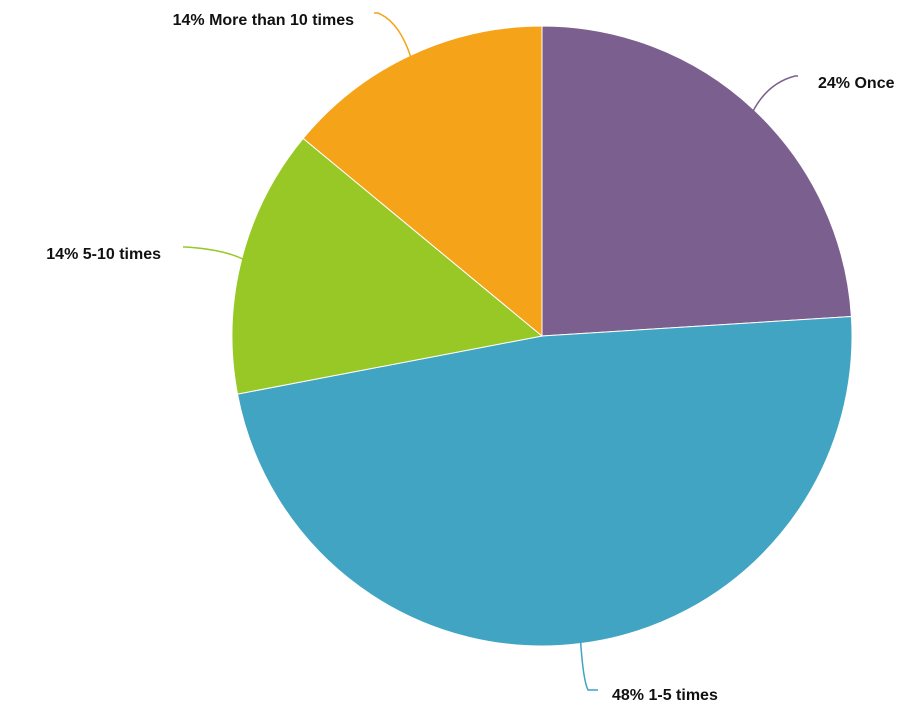 The width and height of the screenshot is (922, 710). What do you see at coordinates (856, 83) in the screenshot?
I see `slice-label-once: 24% Once` at bounding box center [856, 83].